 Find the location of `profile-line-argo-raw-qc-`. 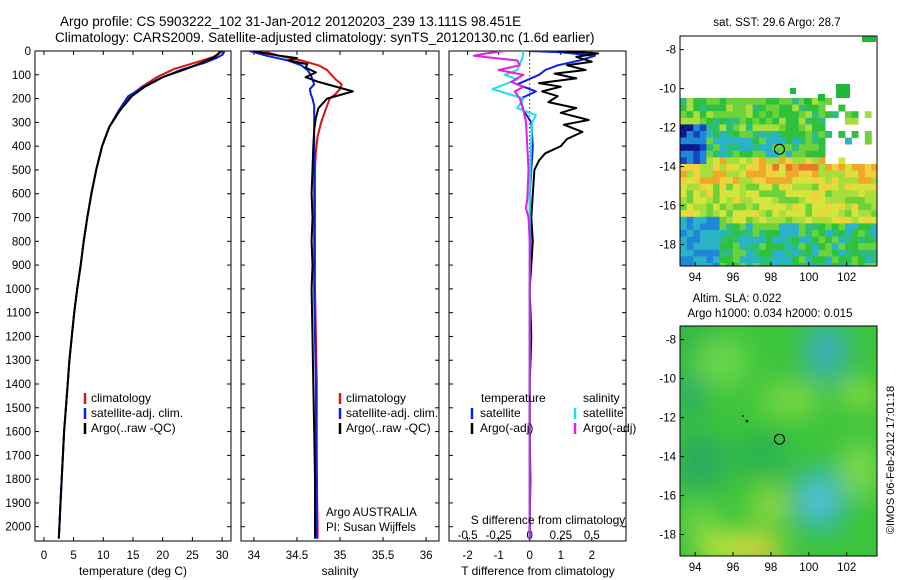

profile-line-argo-raw-qc- is located at coordinates (303, 295).